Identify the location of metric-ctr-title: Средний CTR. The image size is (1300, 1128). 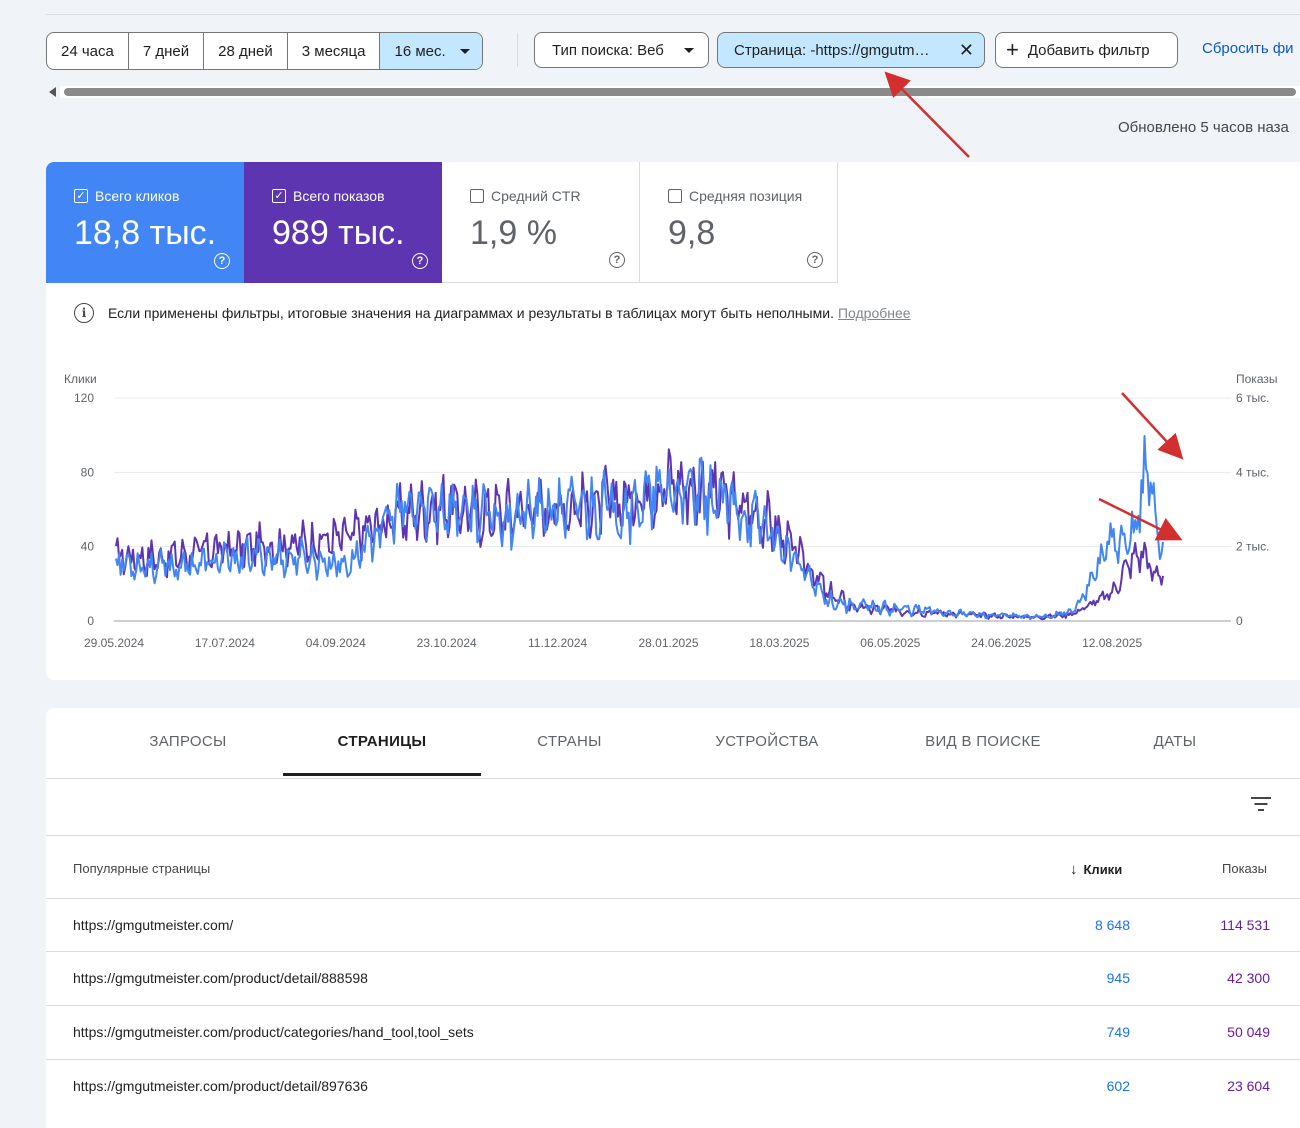
(536, 196).